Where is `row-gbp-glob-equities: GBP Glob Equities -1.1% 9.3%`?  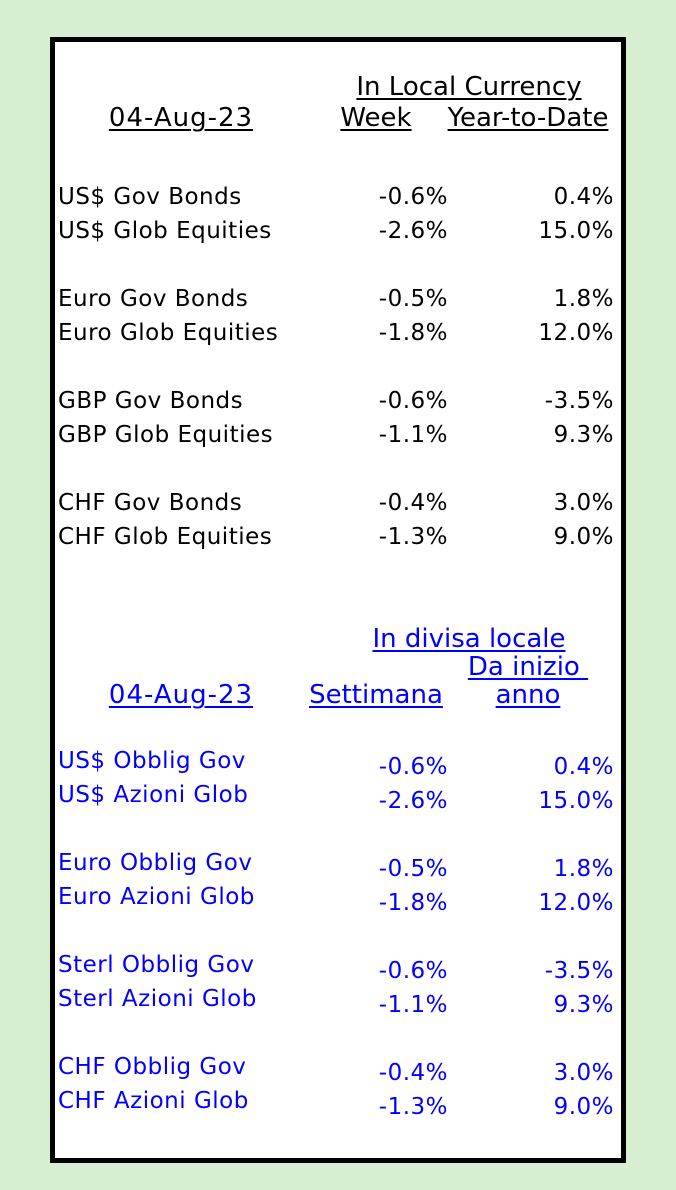
row-gbp-glob-equities: GBP Glob Equities -1.1% 9.3% is located at coordinates (338, 435).